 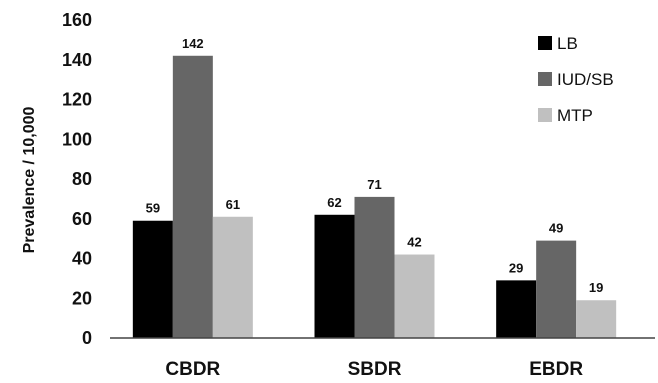 What do you see at coordinates (77, 139) in the screenshot?
I see `y-tick-label: 100` at bounding box center [77, 139].